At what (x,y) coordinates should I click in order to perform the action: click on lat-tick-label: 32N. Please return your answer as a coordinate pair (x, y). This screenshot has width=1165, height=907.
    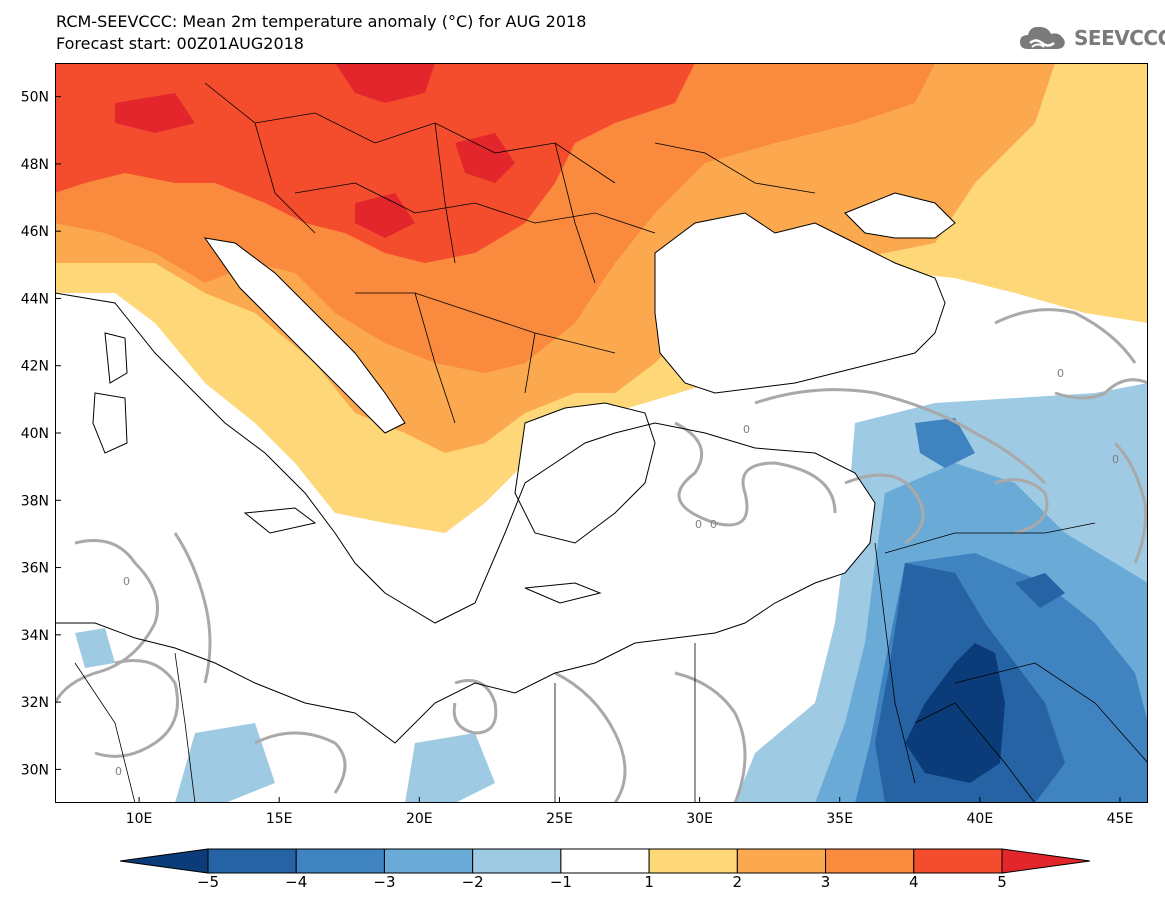
    Looking at the image, I should click on (35, 703).